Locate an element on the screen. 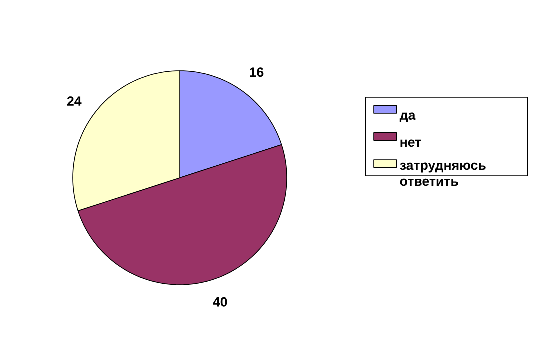 The width and height of the screenshot is (550, 357). legend-label: затрудняюсь ответить is located at coordinates (443, 174).